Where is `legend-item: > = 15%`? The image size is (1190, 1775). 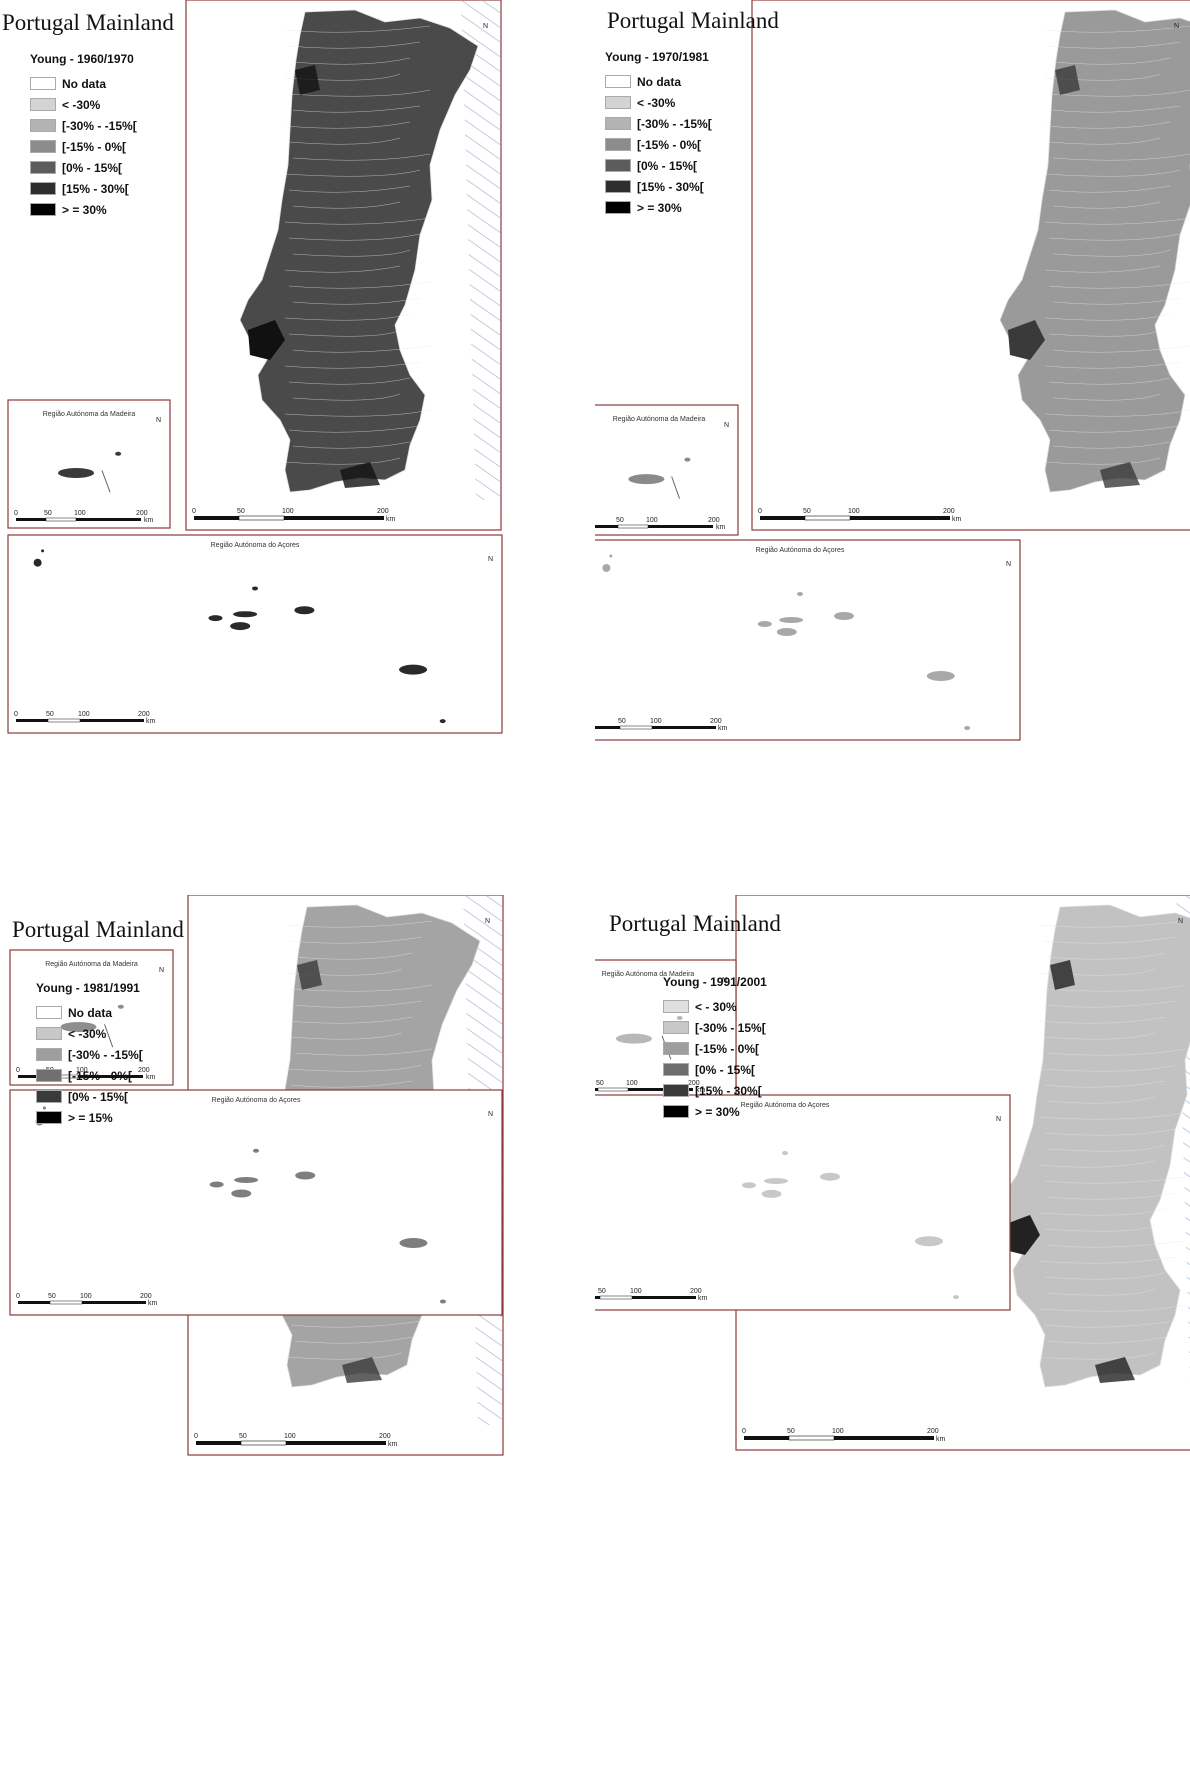 legend-item: > = 15% is located at coordinates (89, 1117).